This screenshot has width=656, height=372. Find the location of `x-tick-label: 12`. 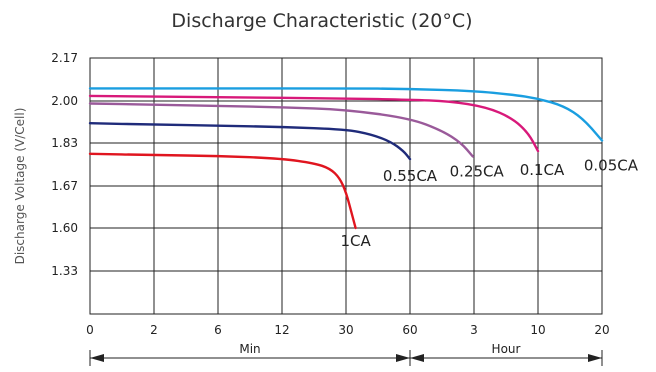

x-tick-label: 12 is located at coordinates (281, 330).